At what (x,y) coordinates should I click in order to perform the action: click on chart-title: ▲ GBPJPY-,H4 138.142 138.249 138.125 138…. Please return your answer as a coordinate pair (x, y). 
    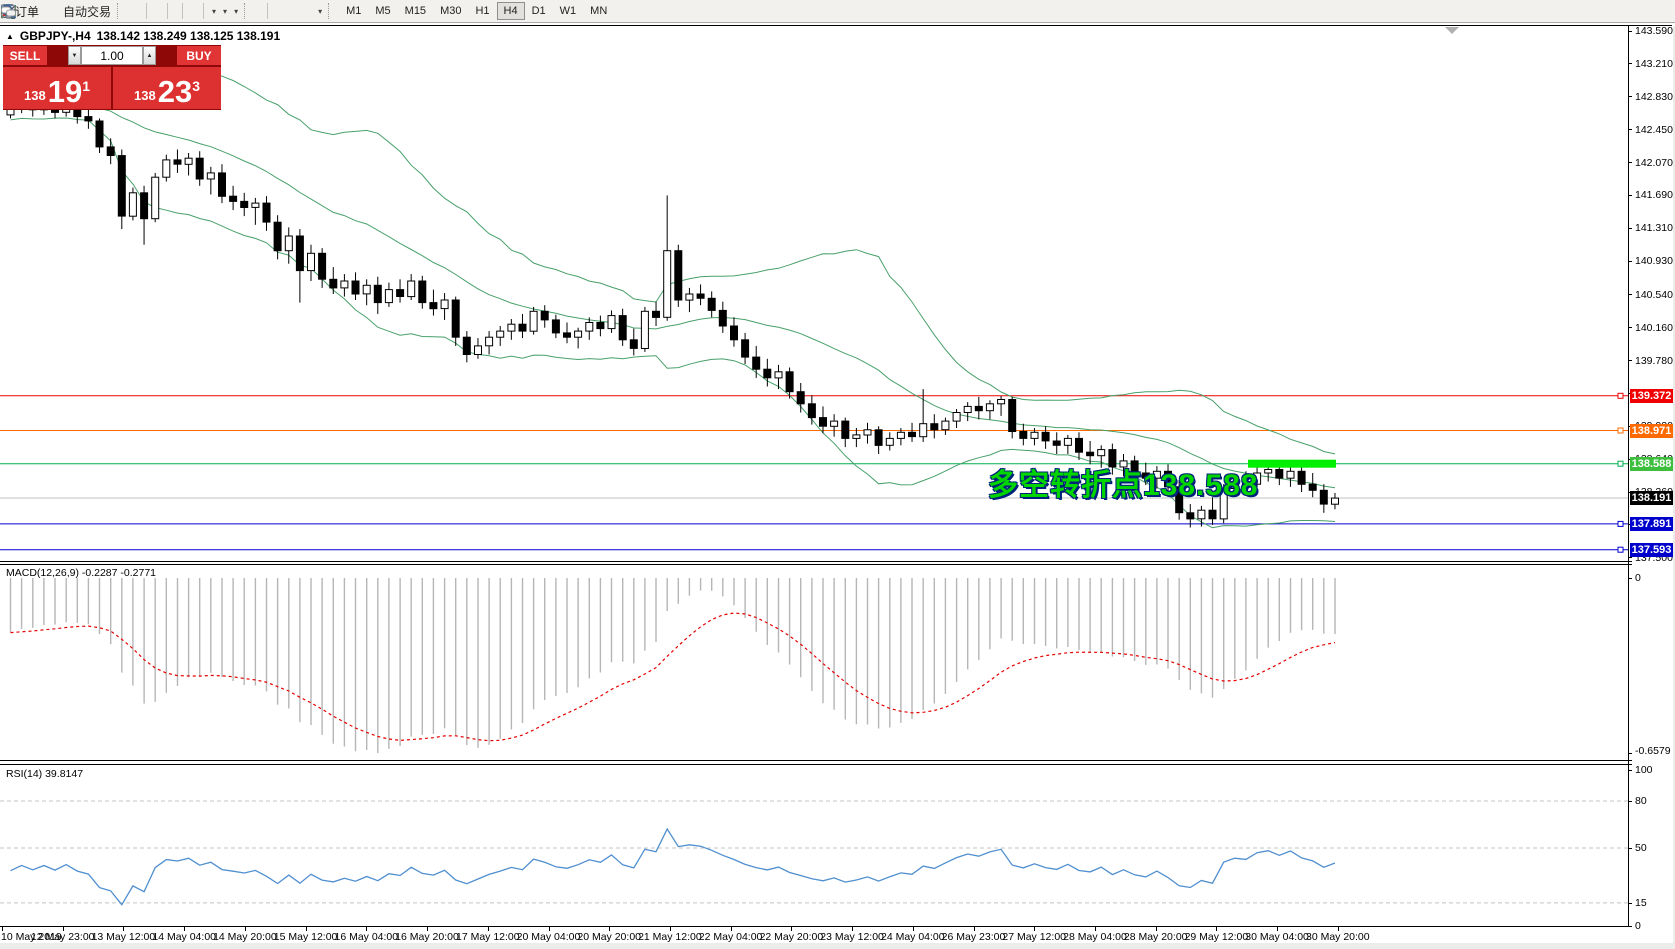
    Looking at the image, I should click on (143, 36).